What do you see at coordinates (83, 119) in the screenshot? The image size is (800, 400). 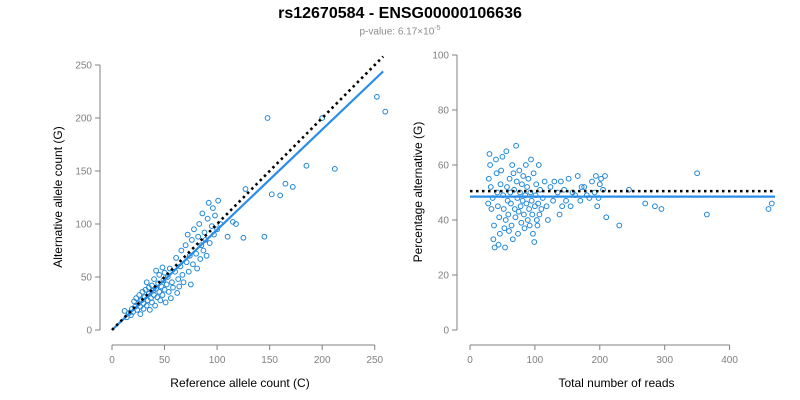 I see `y-tick-label: 200` at bounding box center [83, 119].